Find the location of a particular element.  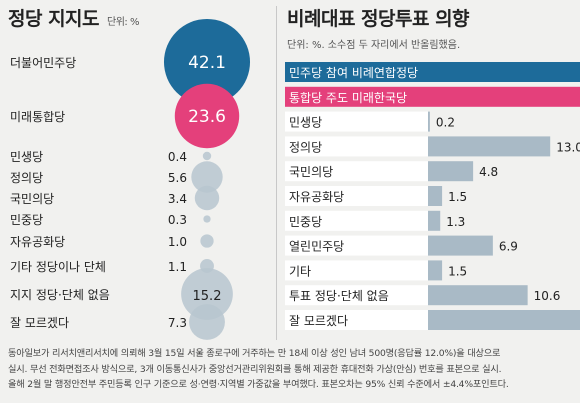

vote-category-label: 열린민주당 is located at coordinates (316, 247).